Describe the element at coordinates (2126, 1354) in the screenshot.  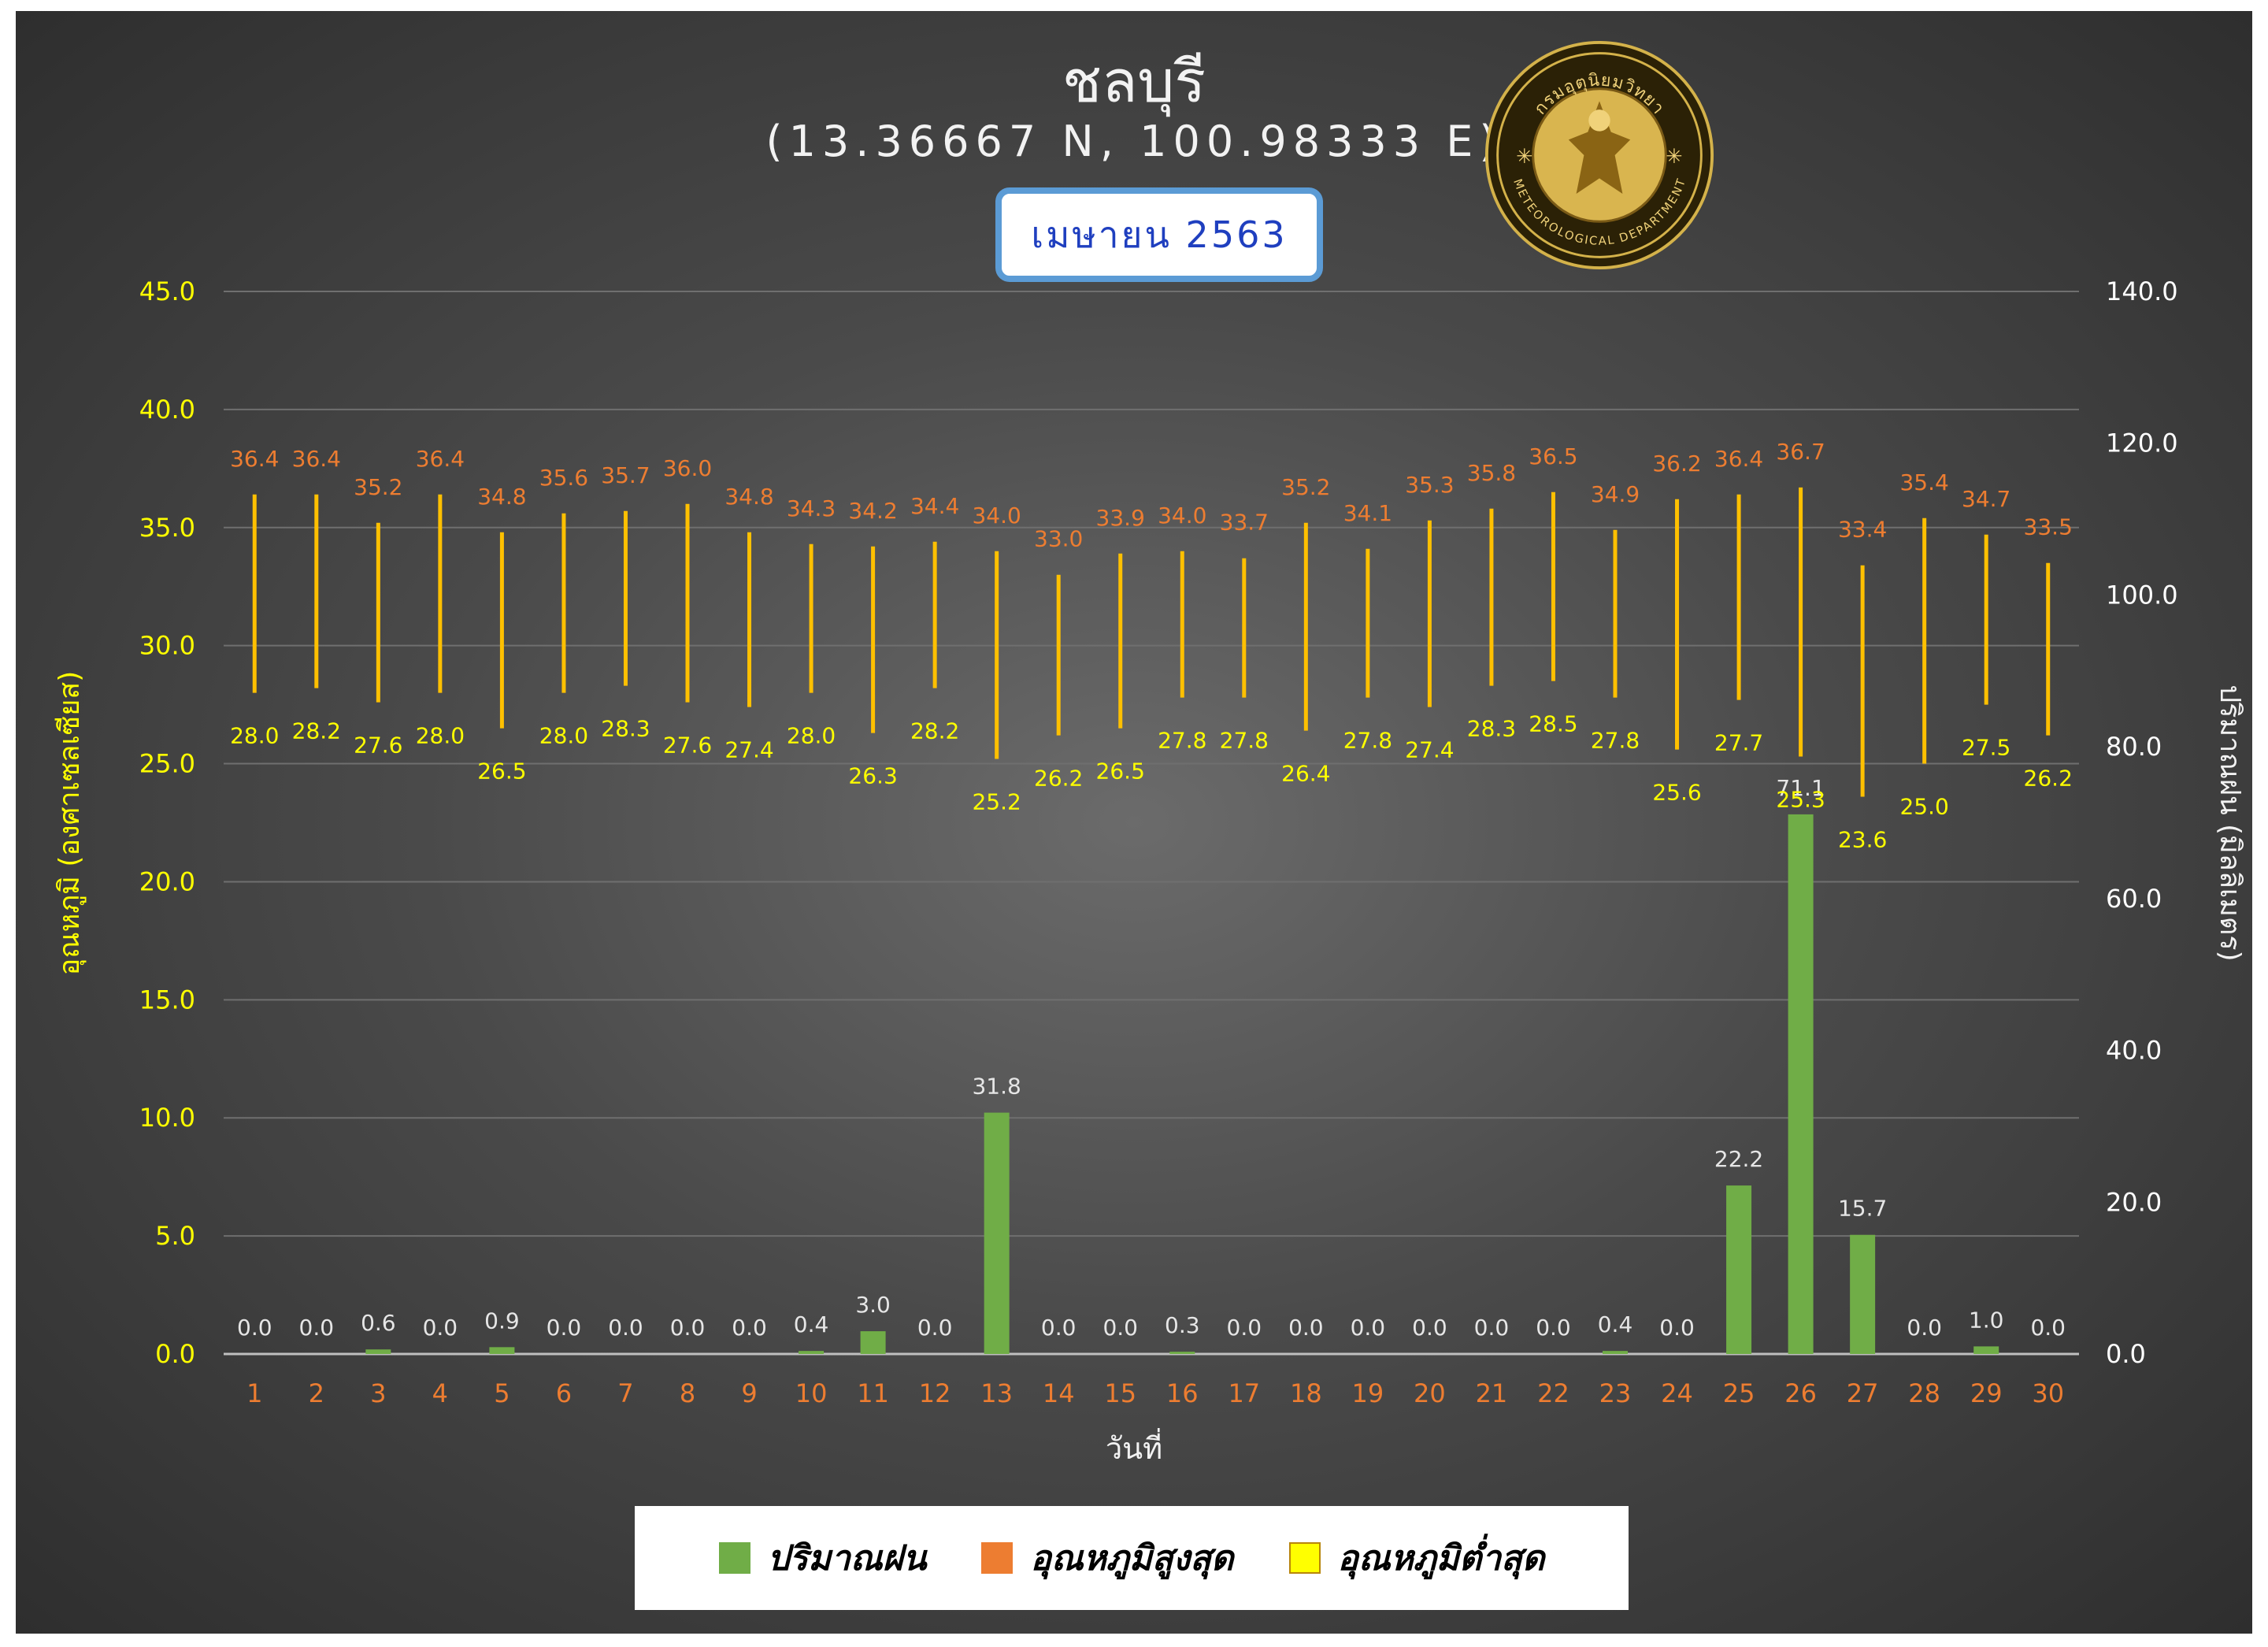
I see `right-tick-label: 0.0` at that location.